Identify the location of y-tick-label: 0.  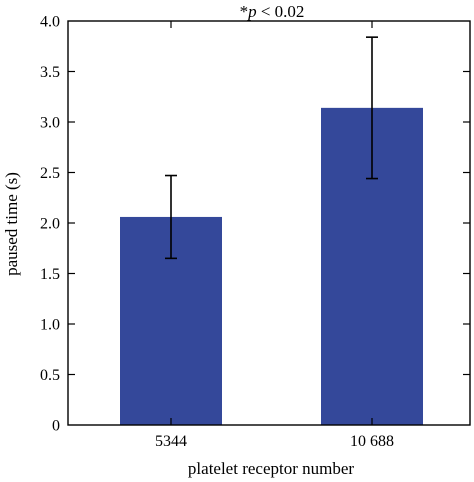
(56, 426).